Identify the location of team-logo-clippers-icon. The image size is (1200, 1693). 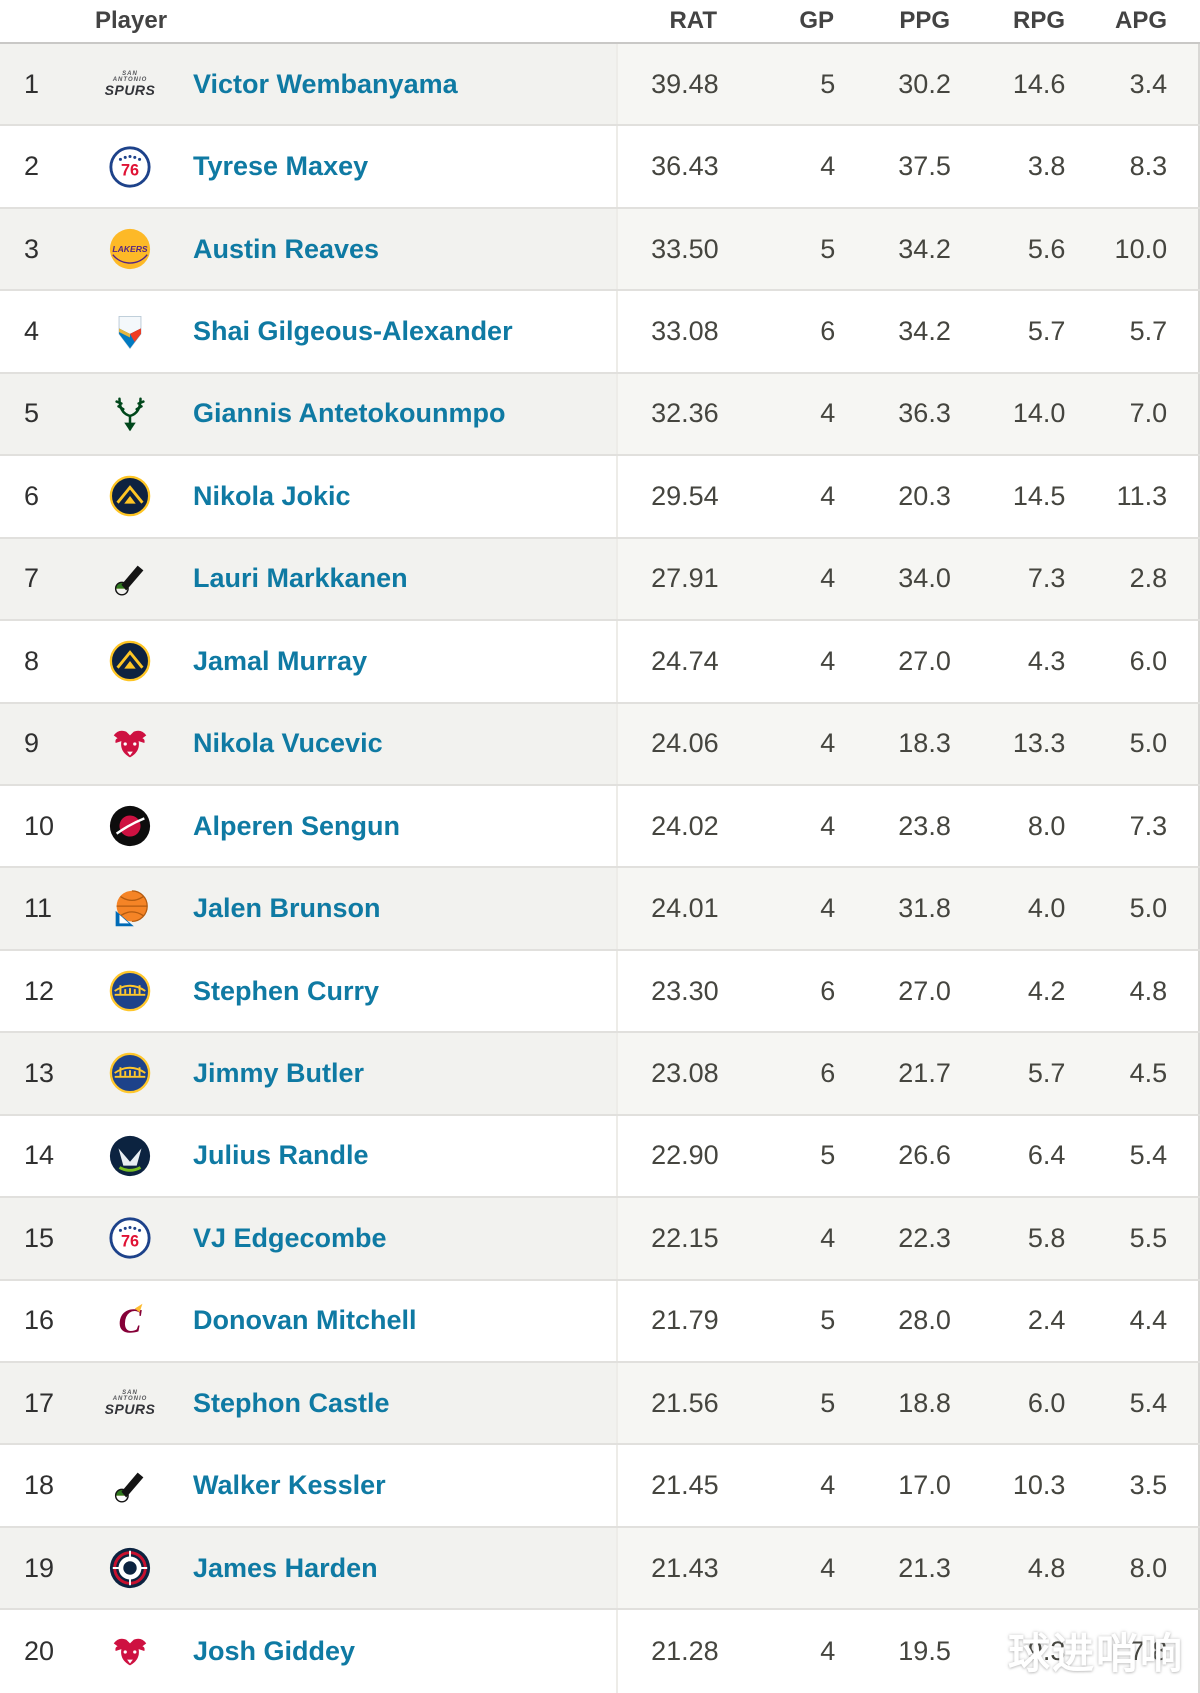
(130, 1568).